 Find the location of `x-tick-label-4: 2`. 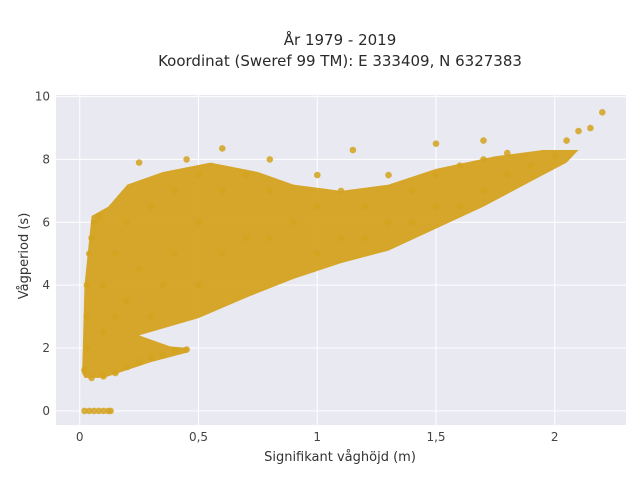

x-tick-label-4: 2 is located at coordinates (555, 437).